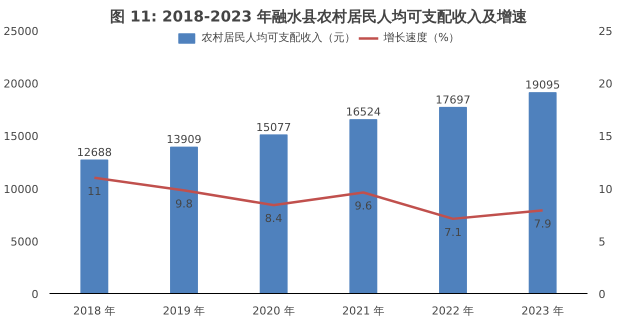 Image resolution: width=621 pixels, height=325 pixels. What do you see at coordinates (21, 84) in the screenshot?
I see `y-tick-label: 20000` at bounding box center [21, 84].